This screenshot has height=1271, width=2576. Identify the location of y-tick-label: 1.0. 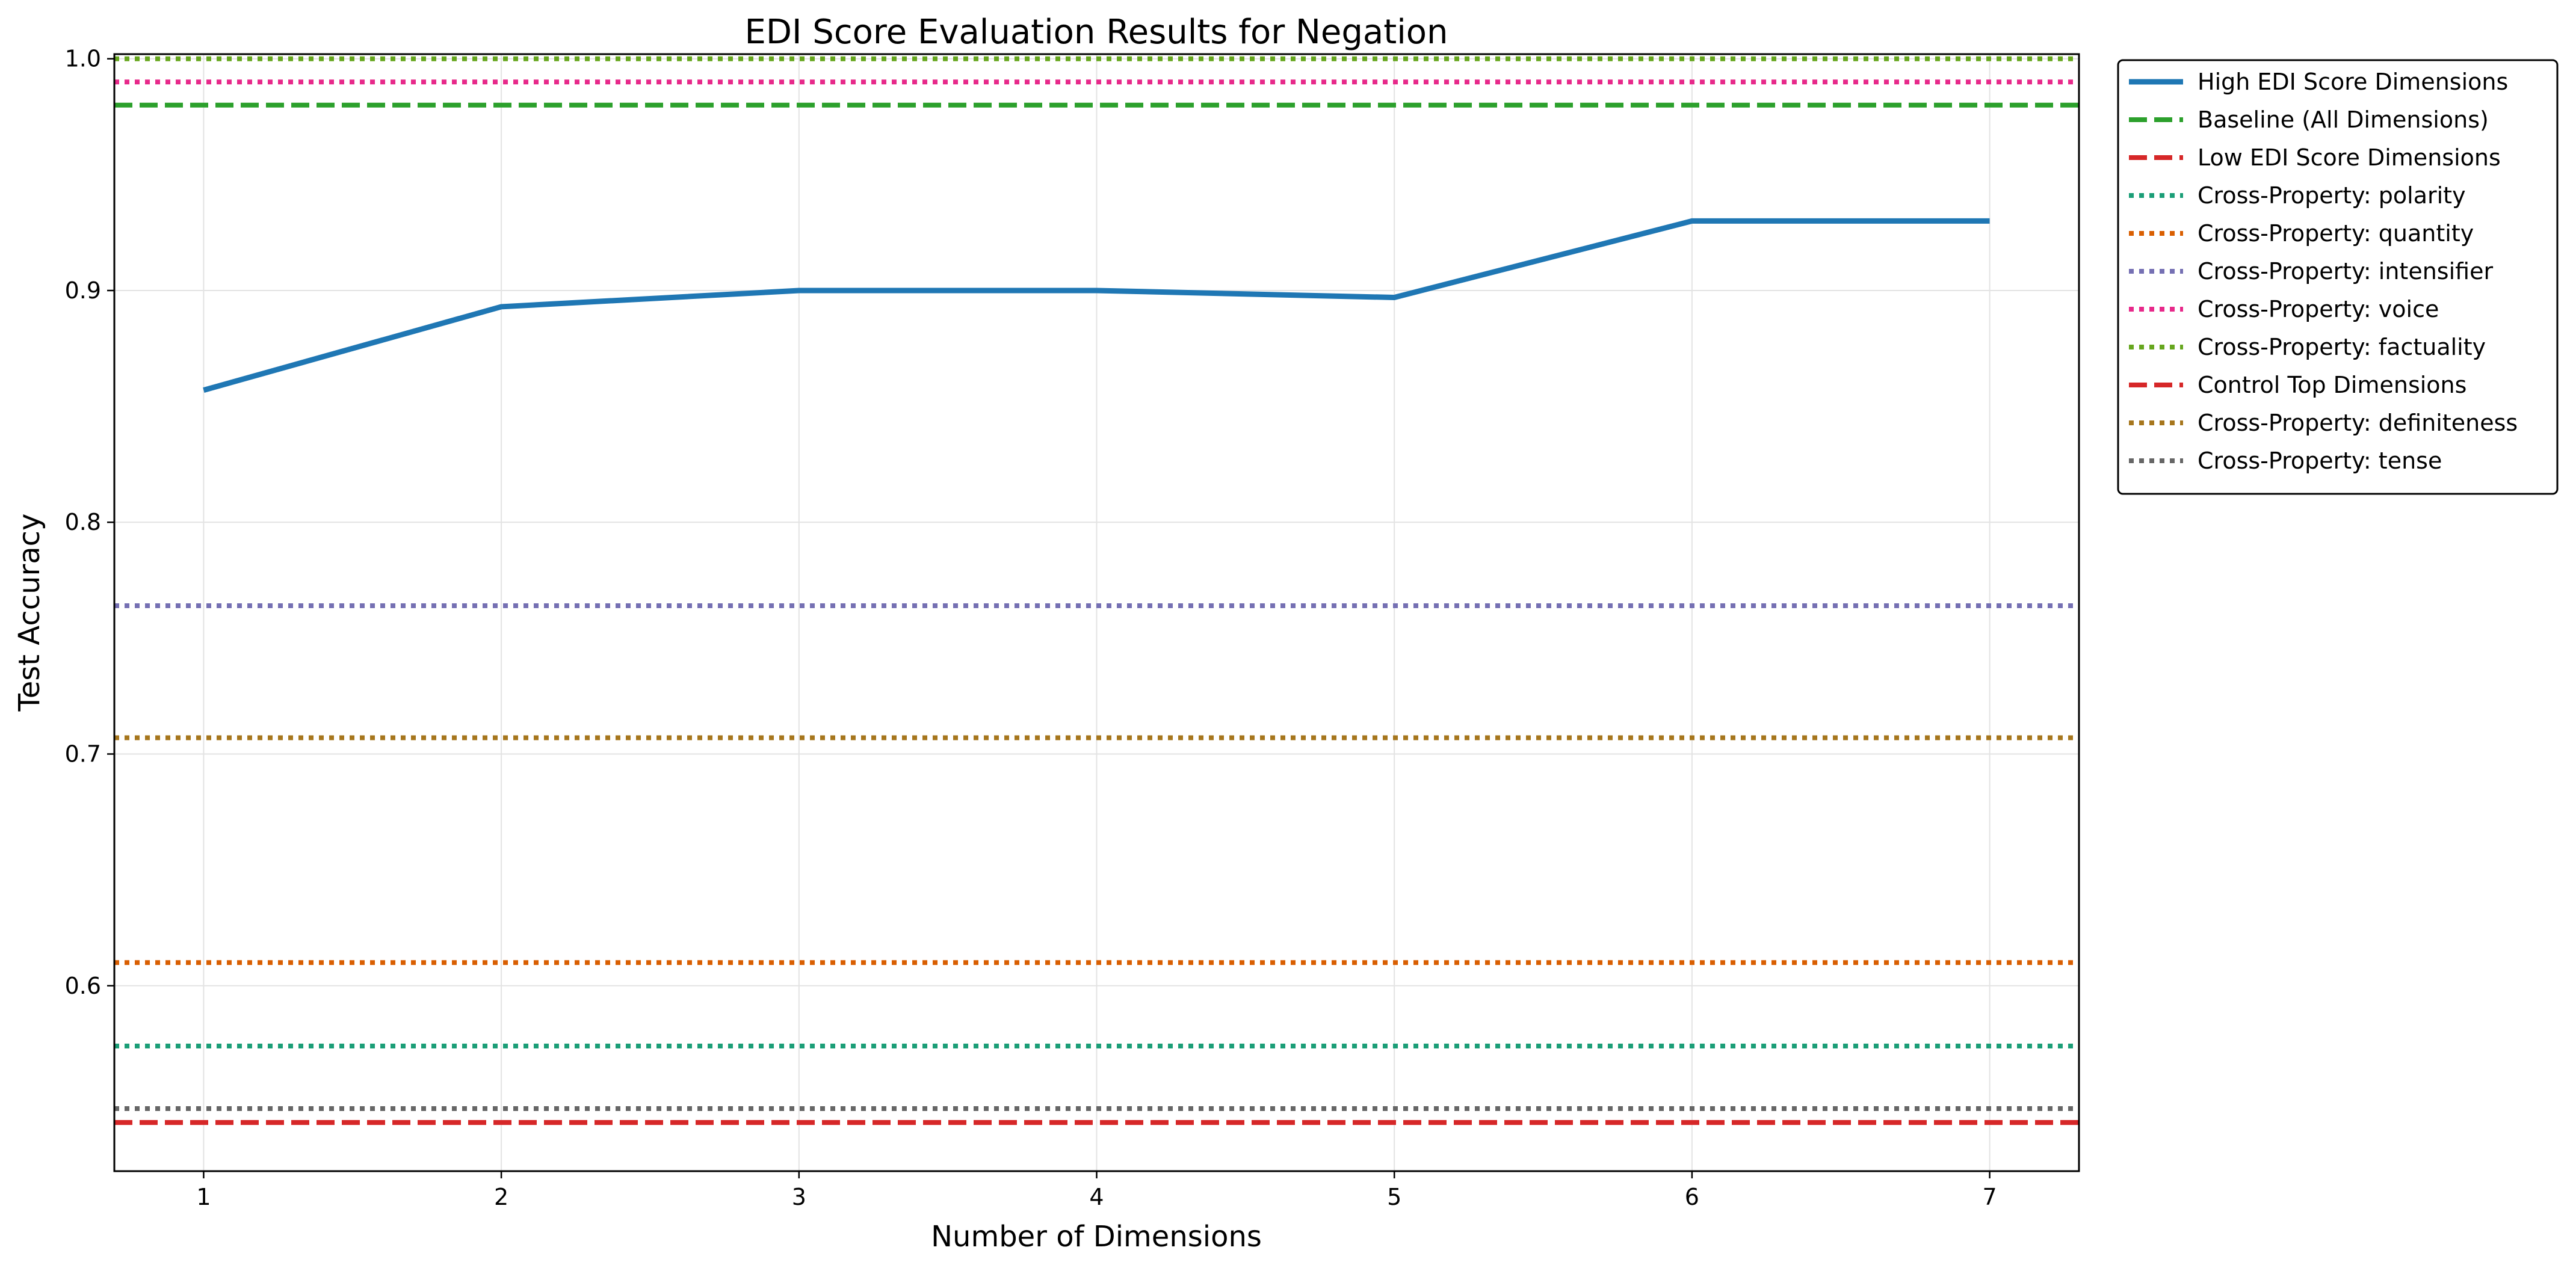
(83, 59).